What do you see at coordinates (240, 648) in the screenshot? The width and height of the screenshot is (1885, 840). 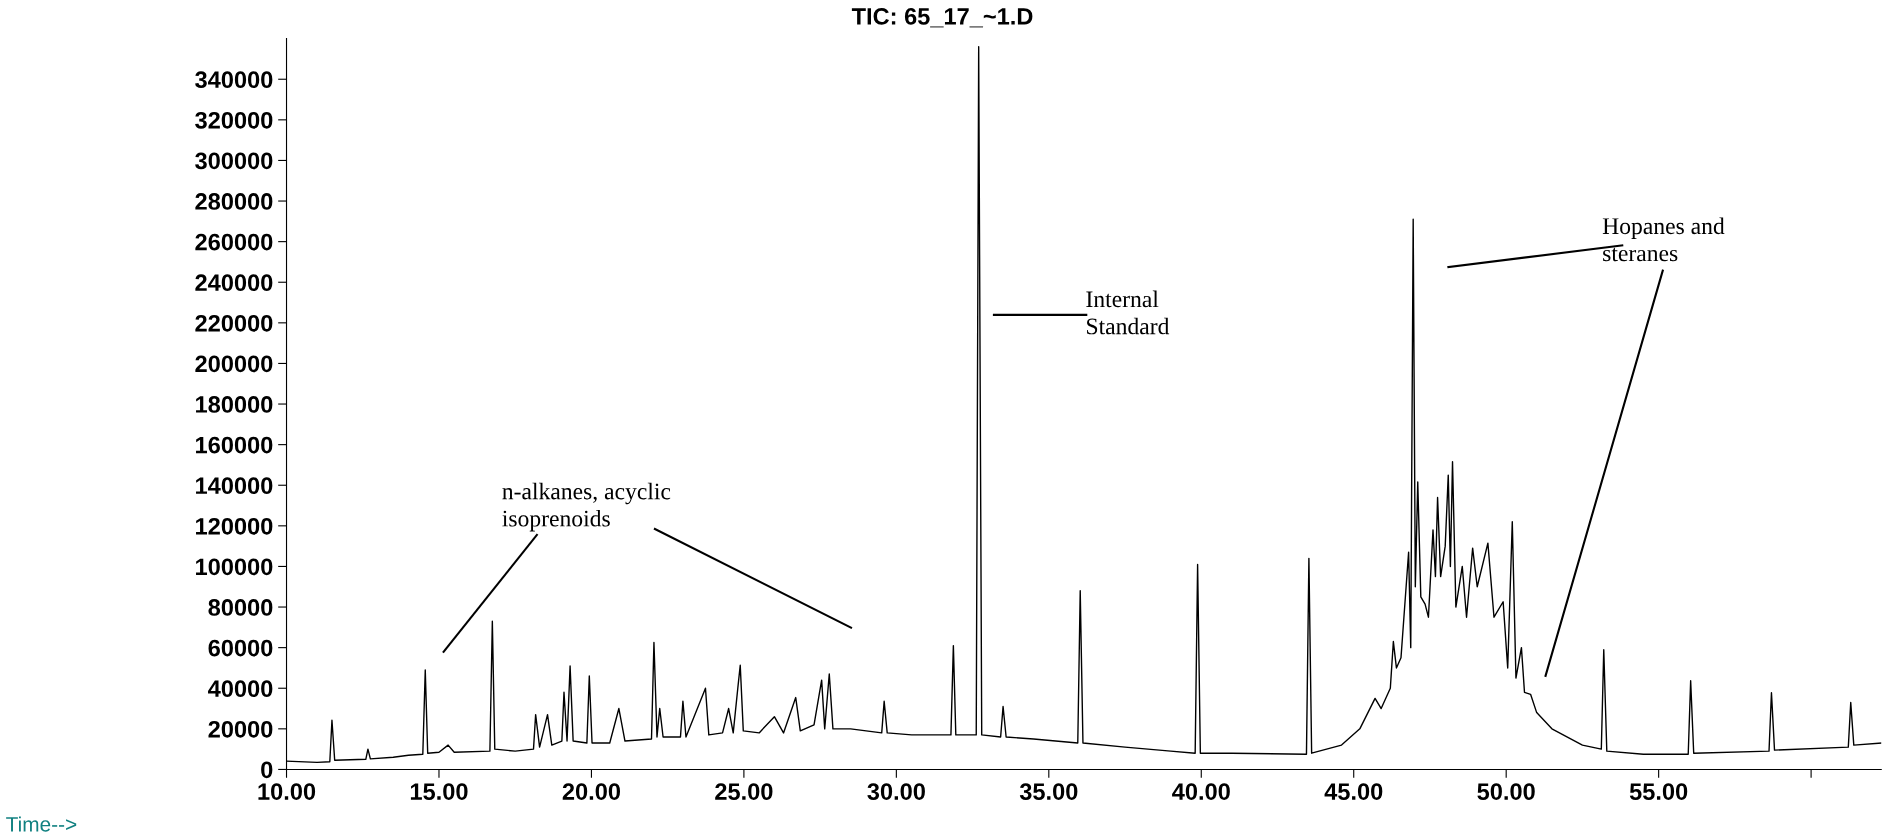 I see `y-tick-label: 60000` at bounding box center [240, 648].